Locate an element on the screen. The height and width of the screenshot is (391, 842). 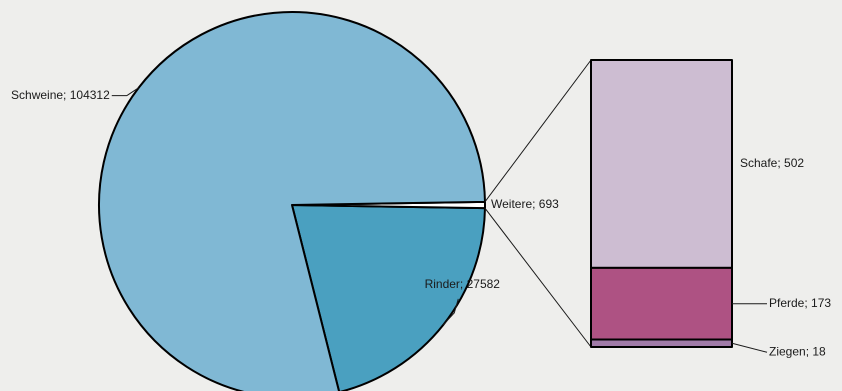
data-label-ziegen: Ziegen; 18 is located at coordinates (797, 351).